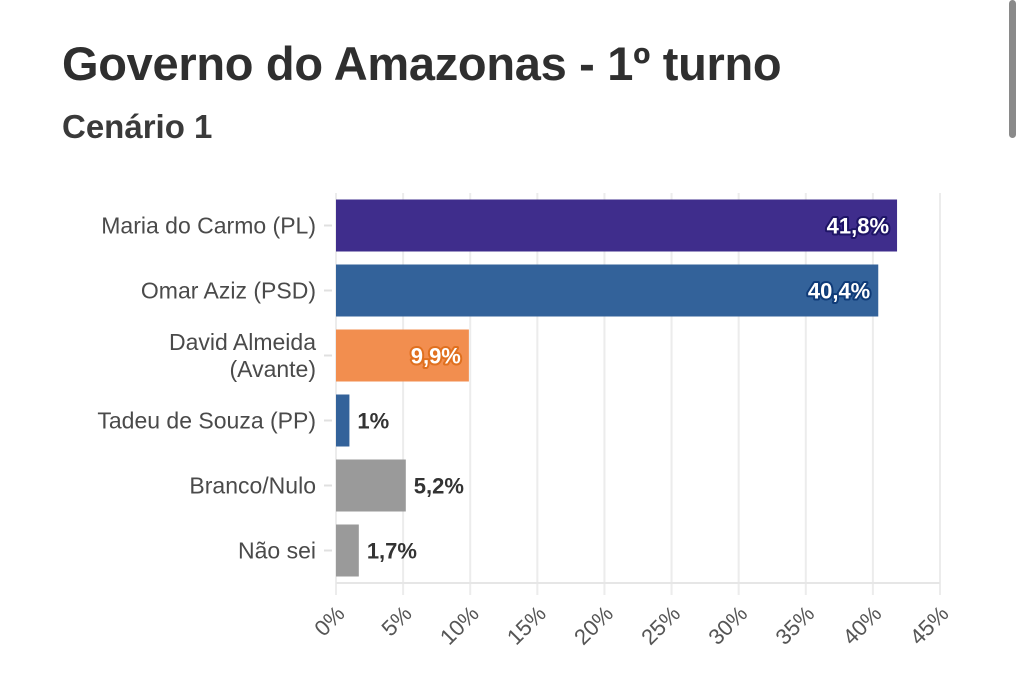  What do you see at coordinates (593, 625) in the screenshot?
I see `x-tick-label: 20%` at bounding box center [593, 625].